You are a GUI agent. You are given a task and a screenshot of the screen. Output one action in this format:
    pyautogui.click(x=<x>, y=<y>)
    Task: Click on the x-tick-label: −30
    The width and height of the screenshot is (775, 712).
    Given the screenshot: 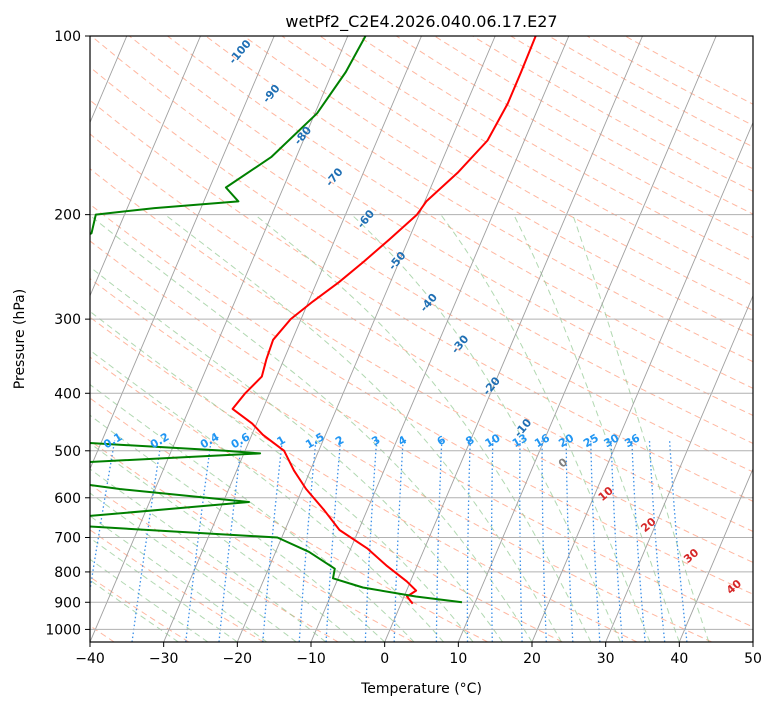 What is the action you would take?
    pyautogui.click(x=164, y=659)
    